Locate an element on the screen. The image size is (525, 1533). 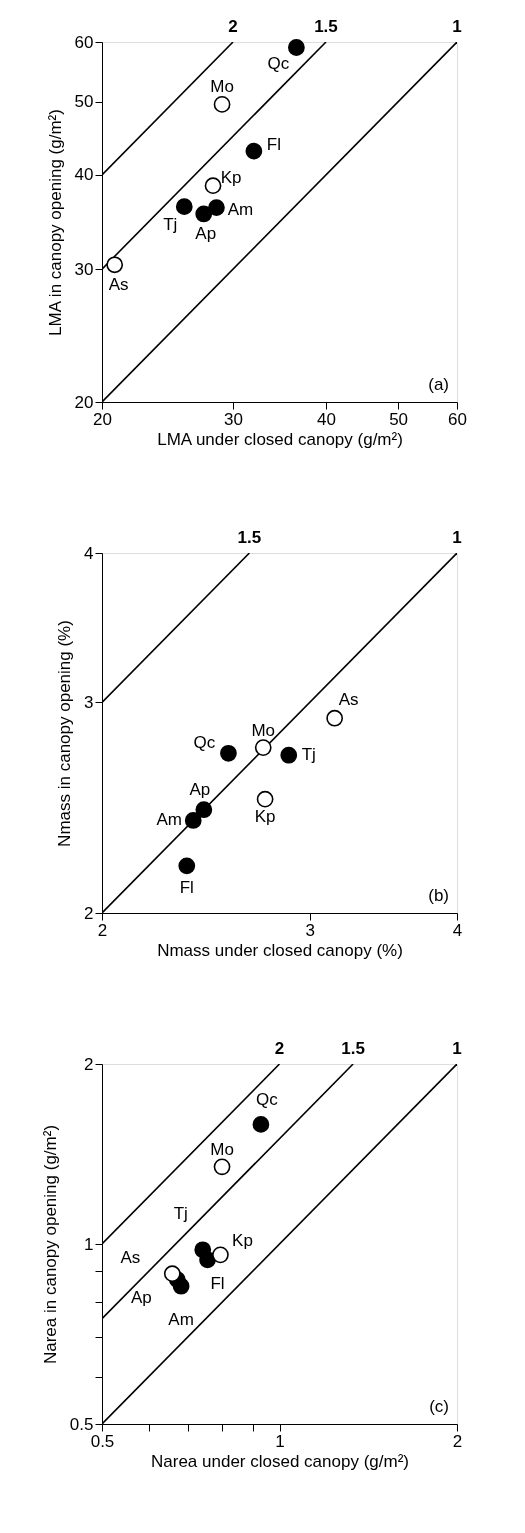
y-tick-label: 20 is located at coordinates (84, 402).